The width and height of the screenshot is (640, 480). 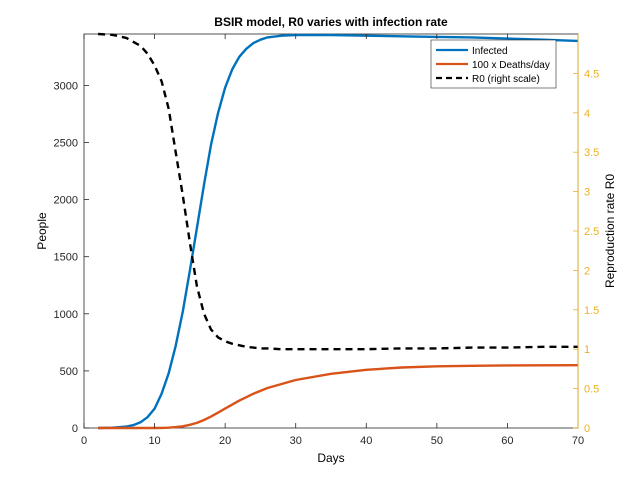 What do you see at coordinates (66, 201) in the screenshot?
I see `y-tick-label: 2000` at bounding box center [66, 201].